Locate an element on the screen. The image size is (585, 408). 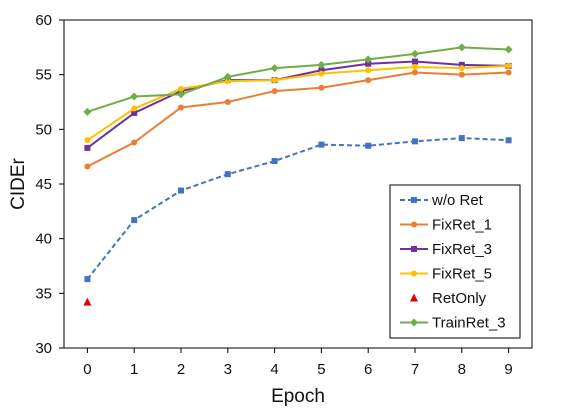
y-tick-label: 35 is located at coordinates (43, 293).